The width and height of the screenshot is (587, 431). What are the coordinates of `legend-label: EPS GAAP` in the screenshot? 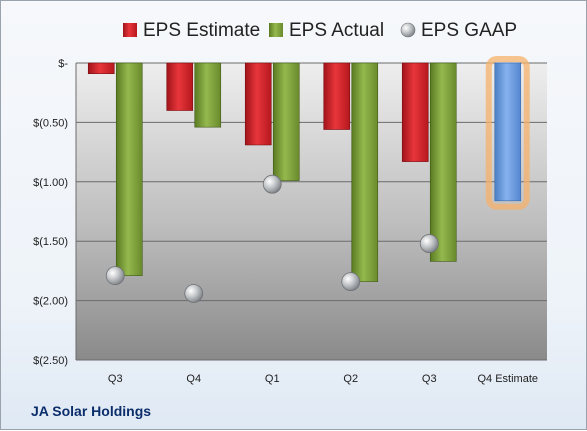 It's located at (469, 30).